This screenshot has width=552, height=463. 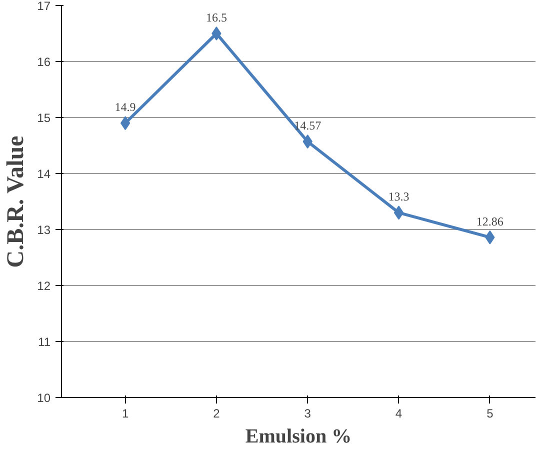 What do you see at coordinates (216, 413) in the screenshot?
I see `x-tick-label: 2` at bounding box center [216, 413].